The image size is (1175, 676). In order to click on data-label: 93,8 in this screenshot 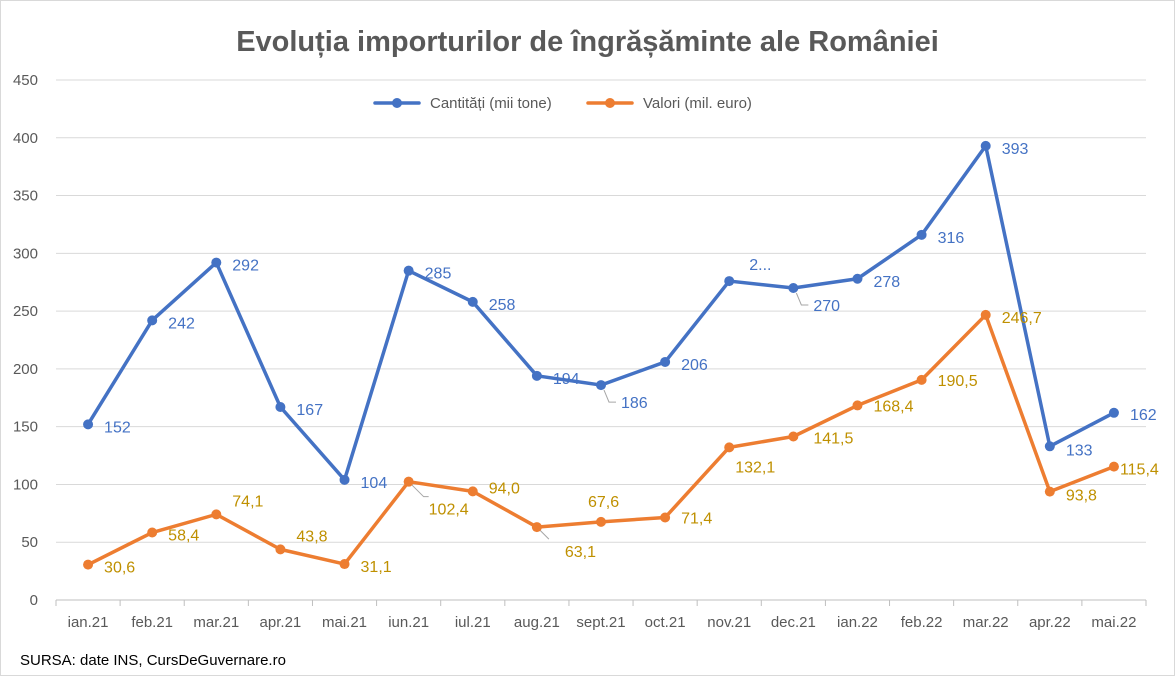, I will do `click(1081, 496)`.